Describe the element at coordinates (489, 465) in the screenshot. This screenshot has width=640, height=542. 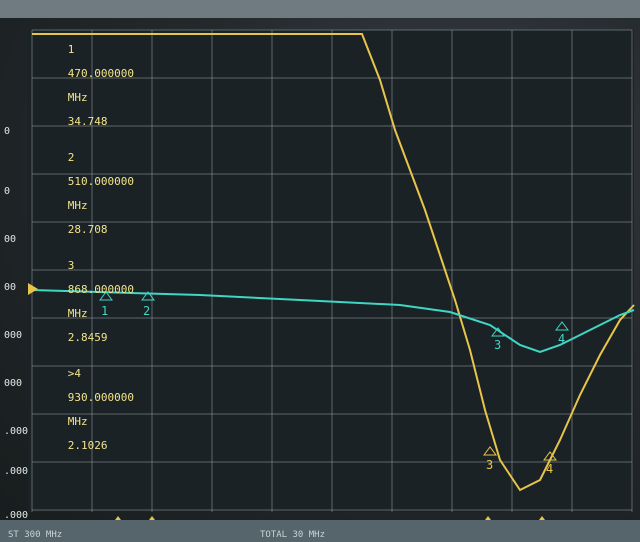
I see `marker-label-yellow-3: 3` at that location.